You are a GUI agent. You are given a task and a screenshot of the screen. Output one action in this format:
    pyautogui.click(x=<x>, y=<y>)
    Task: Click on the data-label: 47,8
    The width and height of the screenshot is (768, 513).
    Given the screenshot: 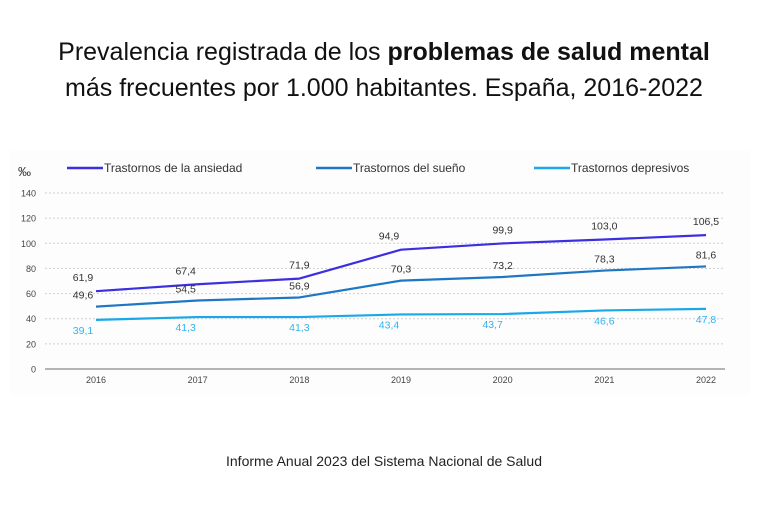 What is the action you would take?
    pyautogui.click(x=706, y=320)
    